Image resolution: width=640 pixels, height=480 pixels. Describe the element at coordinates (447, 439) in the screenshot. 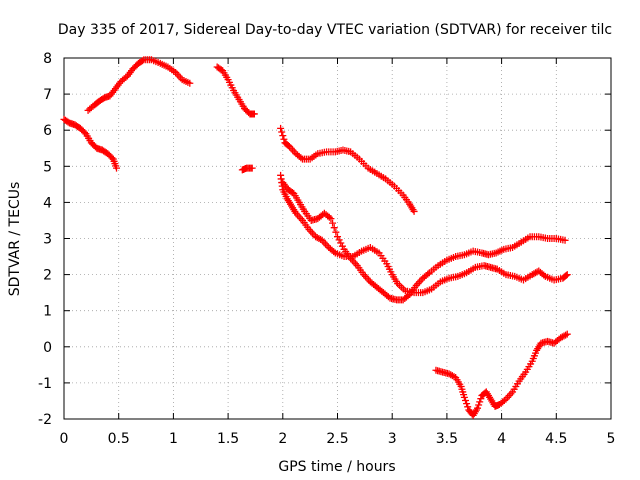

I see `x-tick-label: 3.5` at that location.